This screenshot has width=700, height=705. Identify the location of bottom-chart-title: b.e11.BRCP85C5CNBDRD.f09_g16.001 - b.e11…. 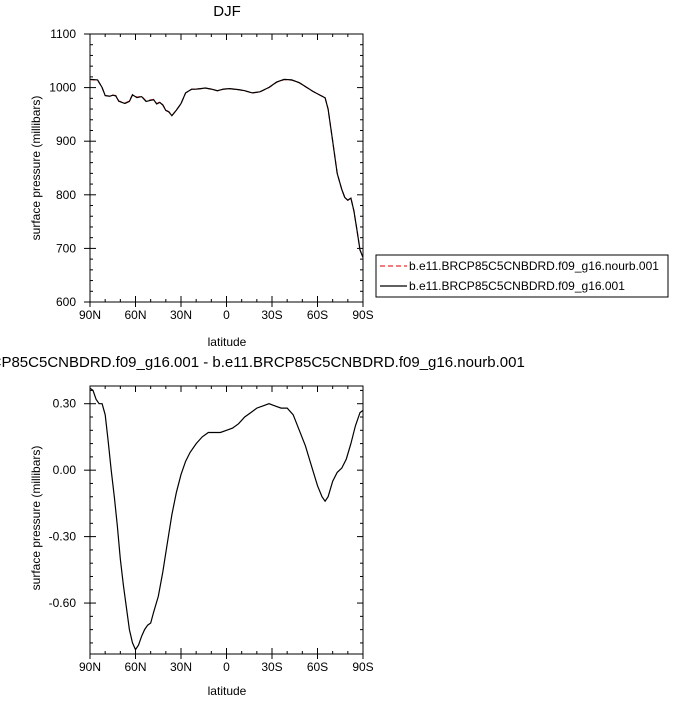
(262, 362).